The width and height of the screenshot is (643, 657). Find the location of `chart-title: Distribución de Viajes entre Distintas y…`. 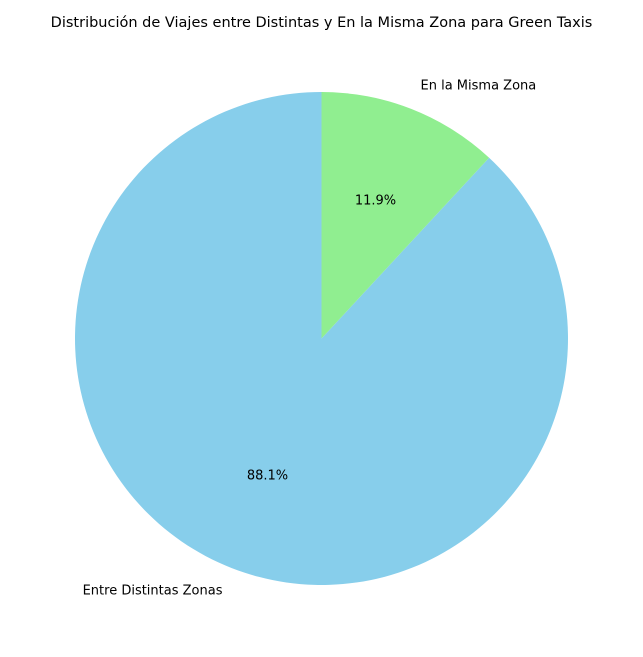

chart-title: Distribución de Viajes entre Distintas y… is located at coordinates (322, 23).